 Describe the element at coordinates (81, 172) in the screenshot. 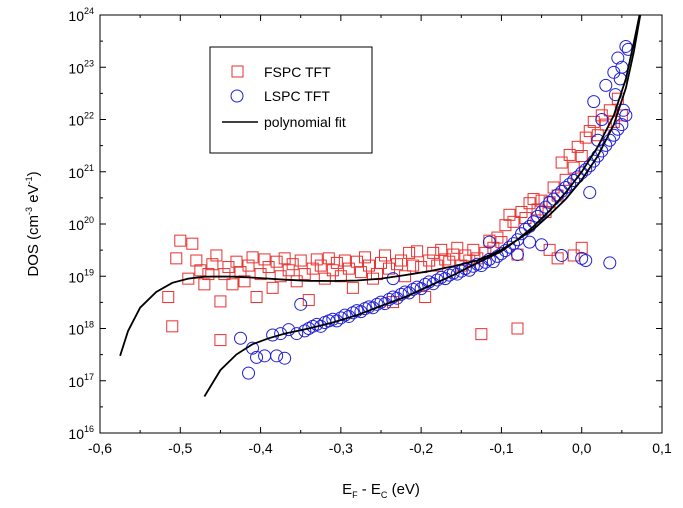

I see `y-tick-label: 1021` at that location.